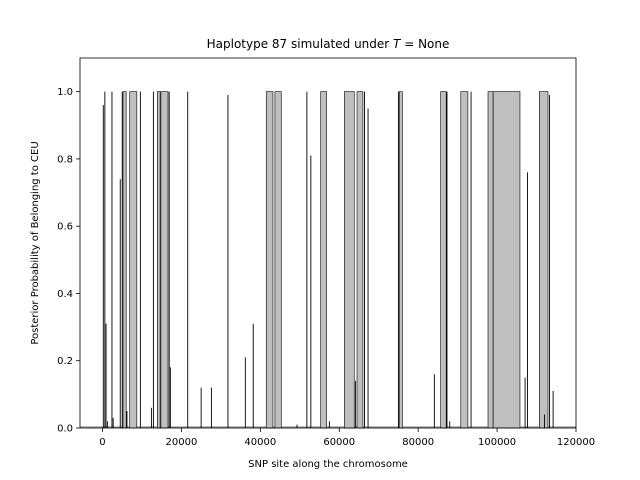  What do you see at coordinates (182, 442) in the screenshot?
I see `x-tick-label: 20000` at bounding box center [182, 442].